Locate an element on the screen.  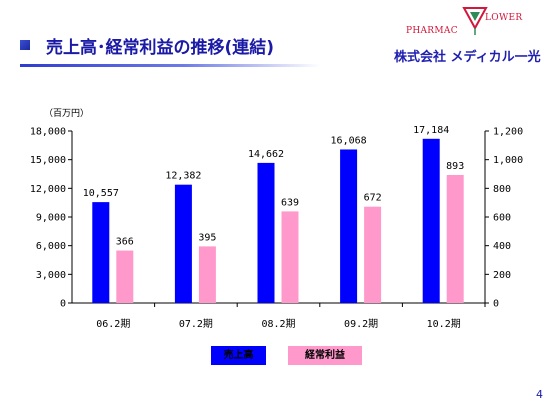
company-logo: PHARMAC LOWER 株式会社 メディカル一光 is located at coordinates (472, 37).